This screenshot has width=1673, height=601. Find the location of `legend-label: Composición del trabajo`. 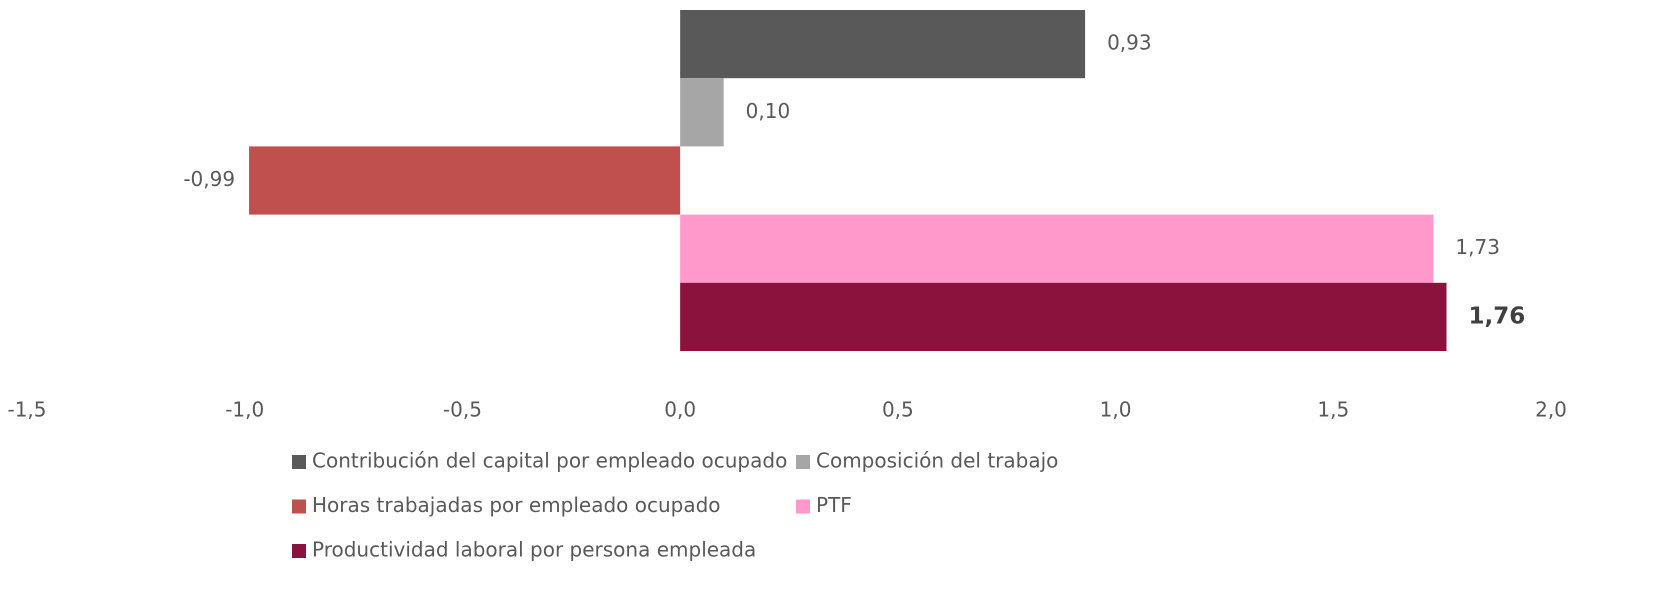

legend-label: Composición del trabajo is located at coordinates (937, 461).